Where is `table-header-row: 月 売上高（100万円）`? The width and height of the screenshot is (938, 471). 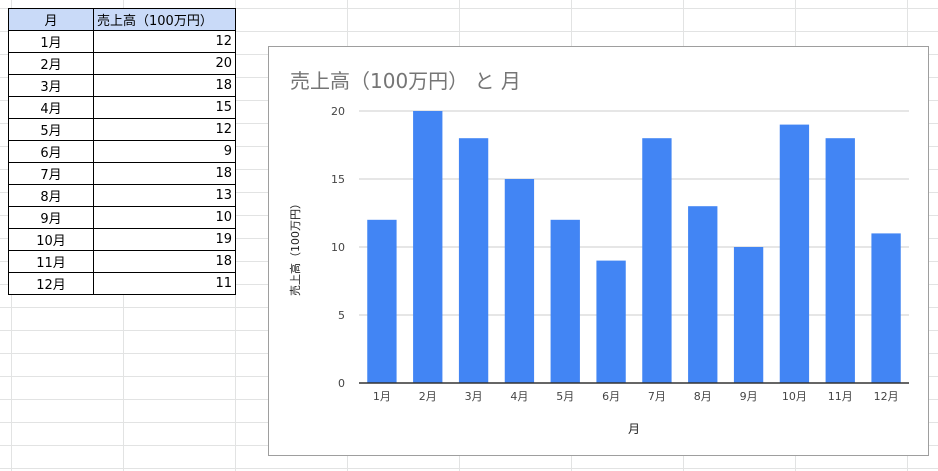
table-header-row: 月 売上高（100万円） is located at coordinates (122, 19).